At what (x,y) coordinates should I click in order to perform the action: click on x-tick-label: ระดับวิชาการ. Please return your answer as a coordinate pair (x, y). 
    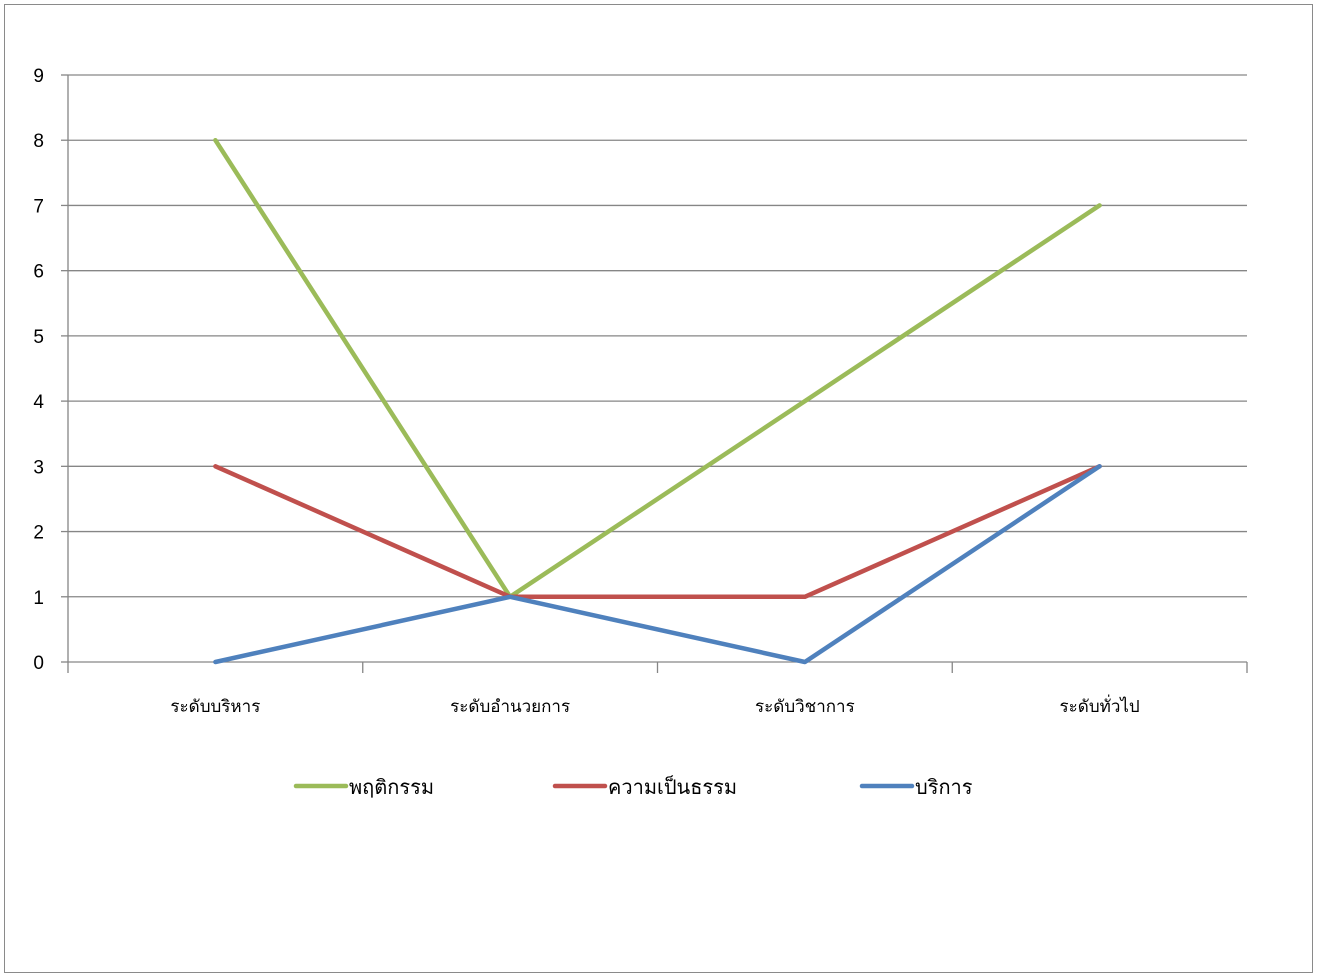
    Looking at the image, I should click on (805, 707).